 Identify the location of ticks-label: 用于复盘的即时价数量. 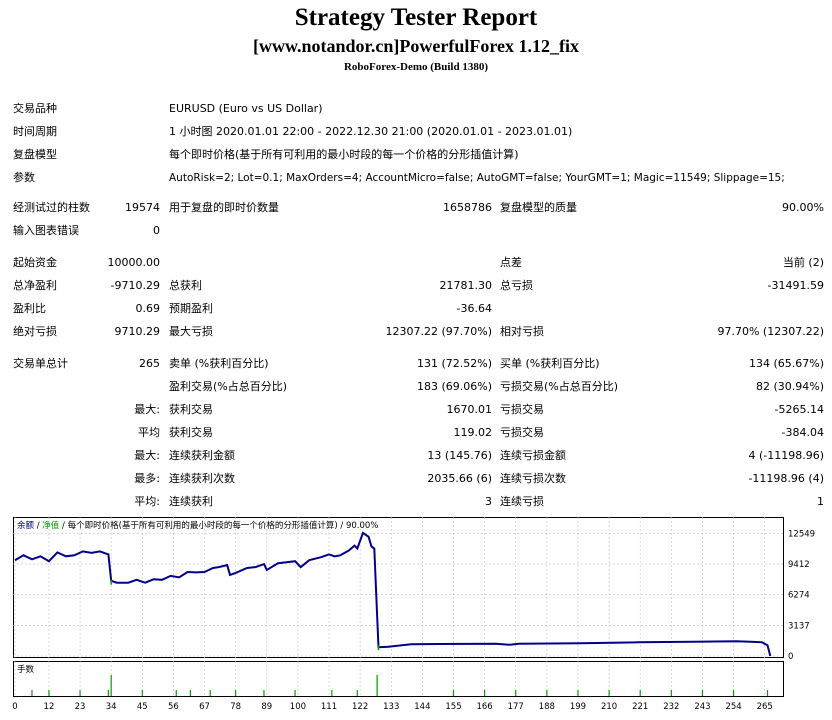
(224, 207).